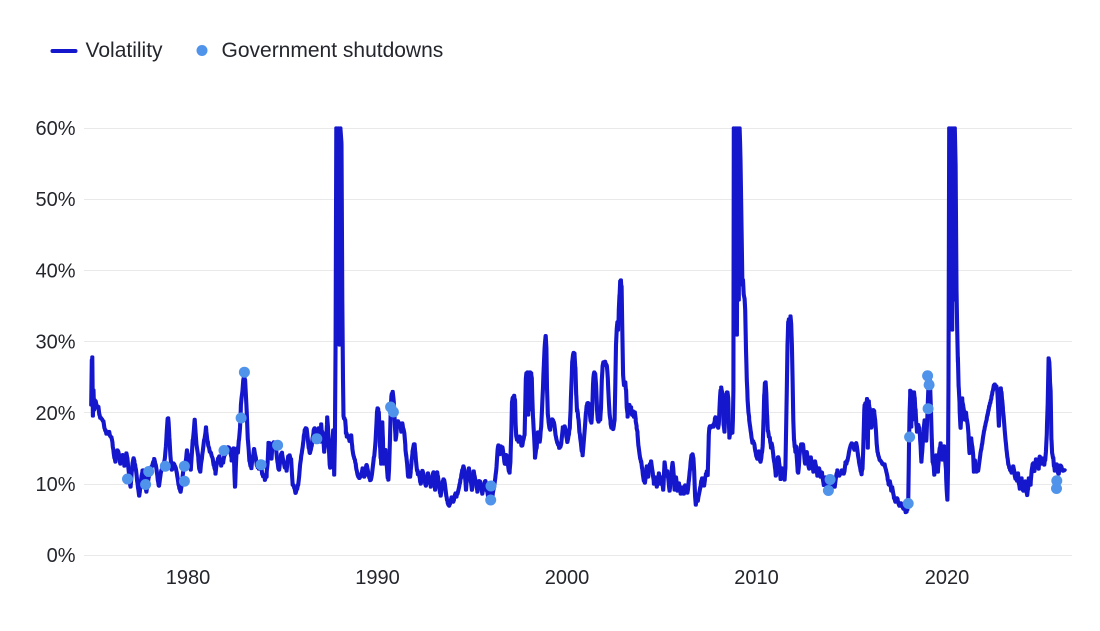 The height and width of the screenshot is (631, 1100). Describe the element at coordinates (947, 578) in the screenshot. I see `svg-text: 2020` at that location.